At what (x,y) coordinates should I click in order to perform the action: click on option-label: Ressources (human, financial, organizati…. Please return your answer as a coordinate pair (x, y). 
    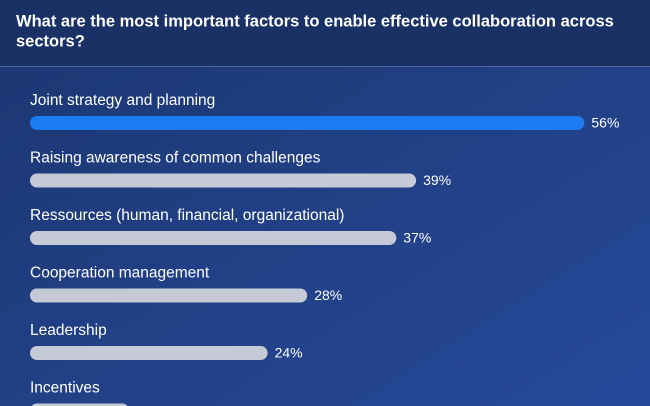
    Looking at the image, I should click on (187, 215).